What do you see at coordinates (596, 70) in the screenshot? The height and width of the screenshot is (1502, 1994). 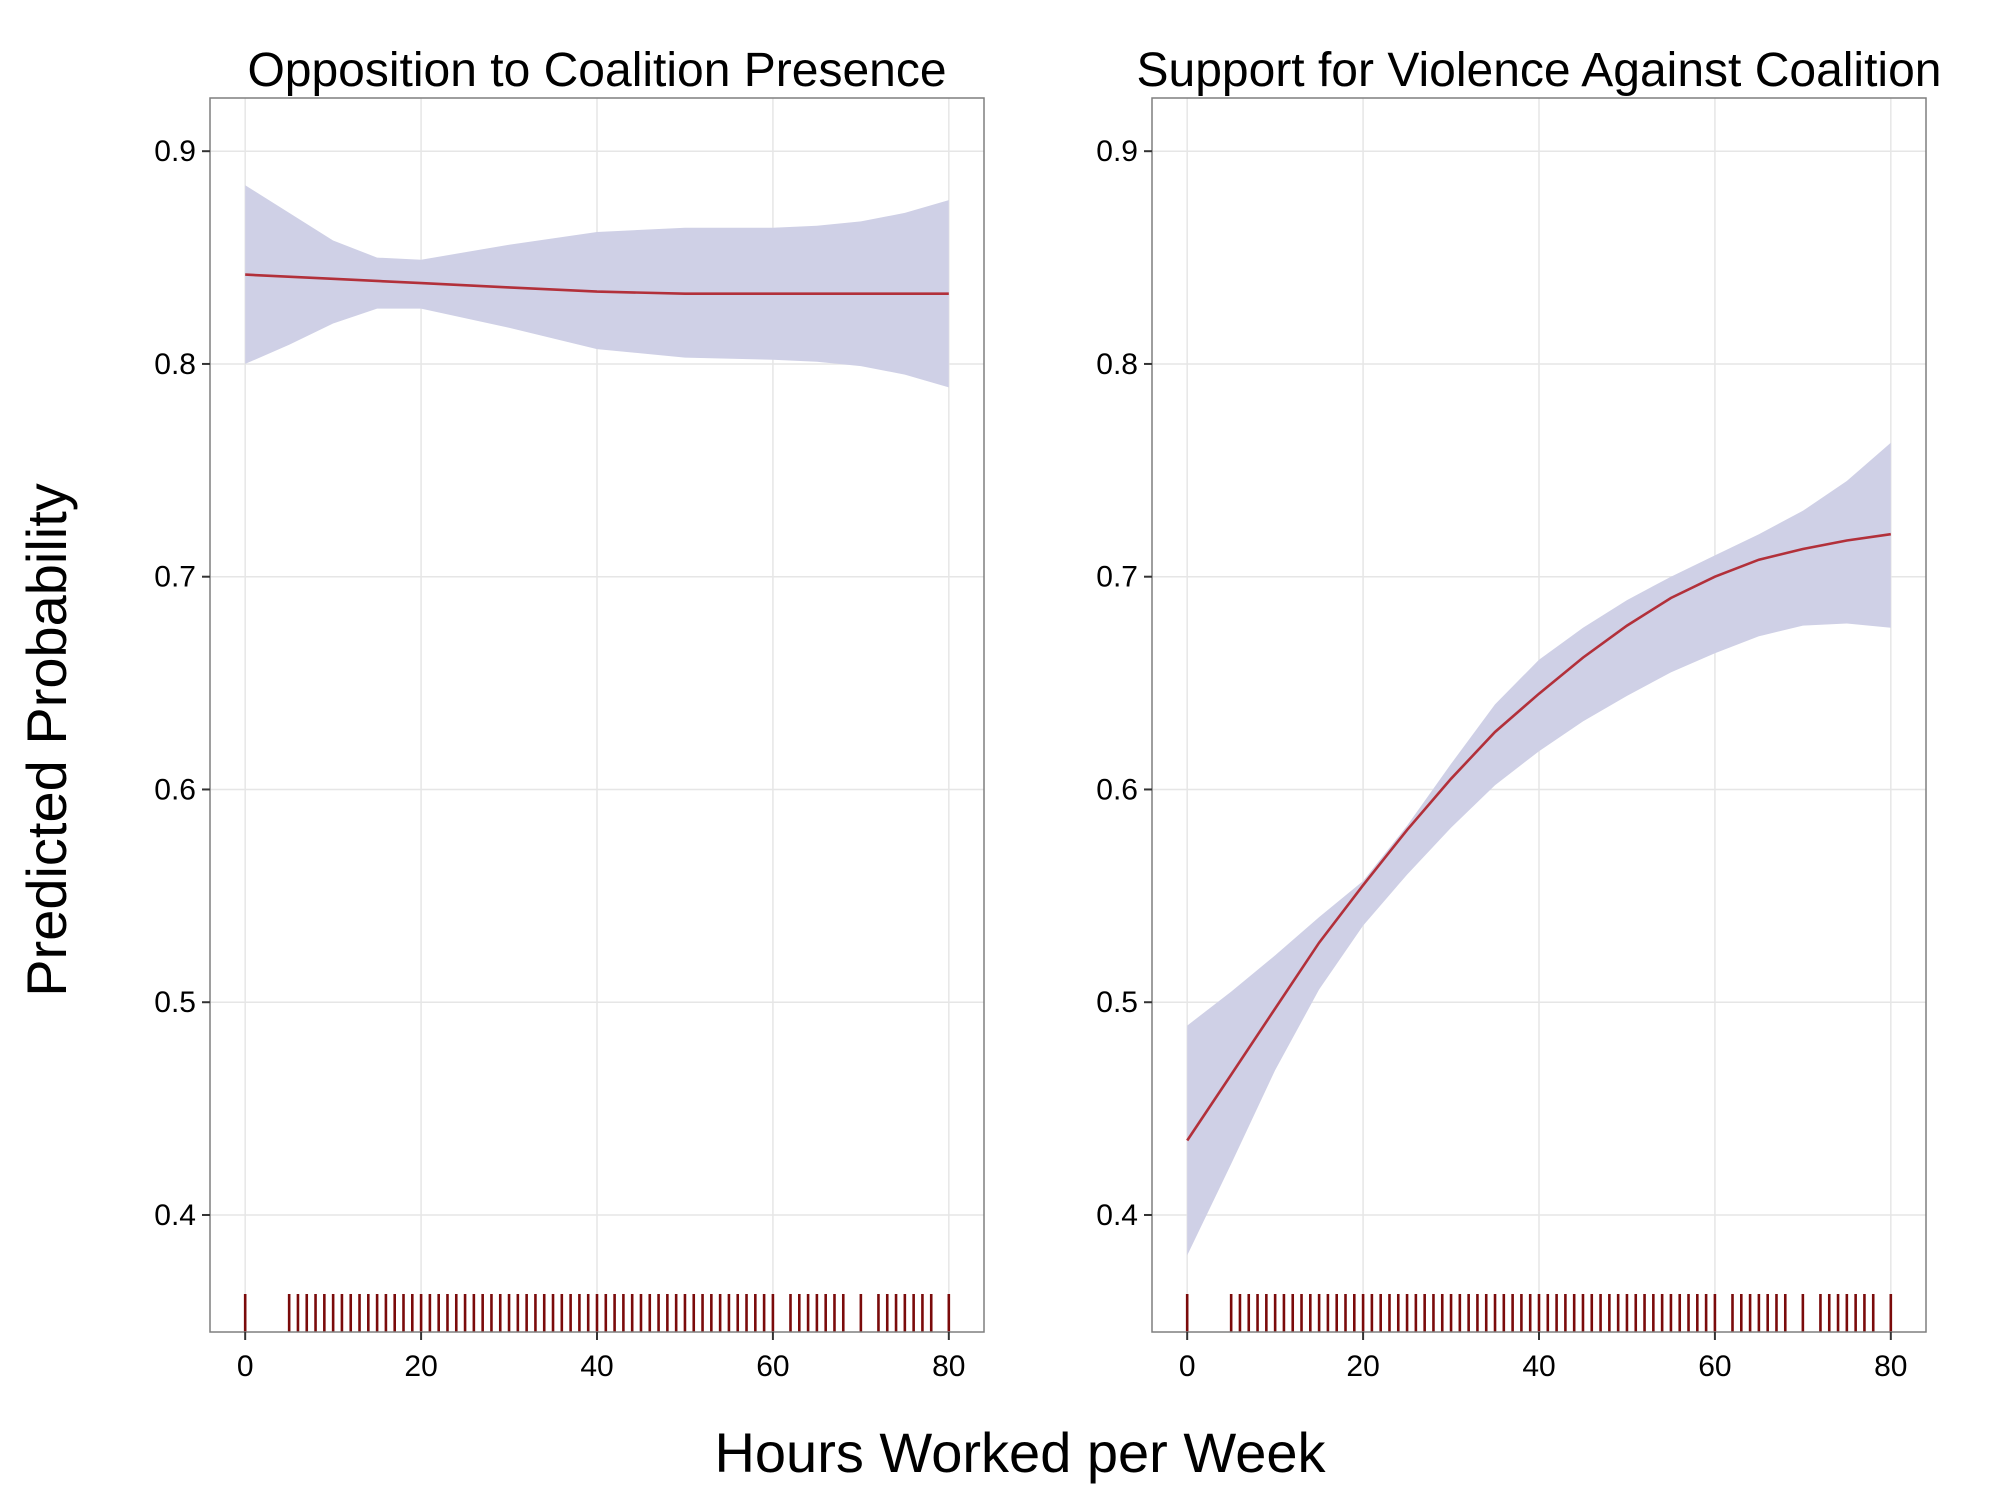 I see `panel-title: Opposition to Coalition Presence` at bounding box center [596, 70].